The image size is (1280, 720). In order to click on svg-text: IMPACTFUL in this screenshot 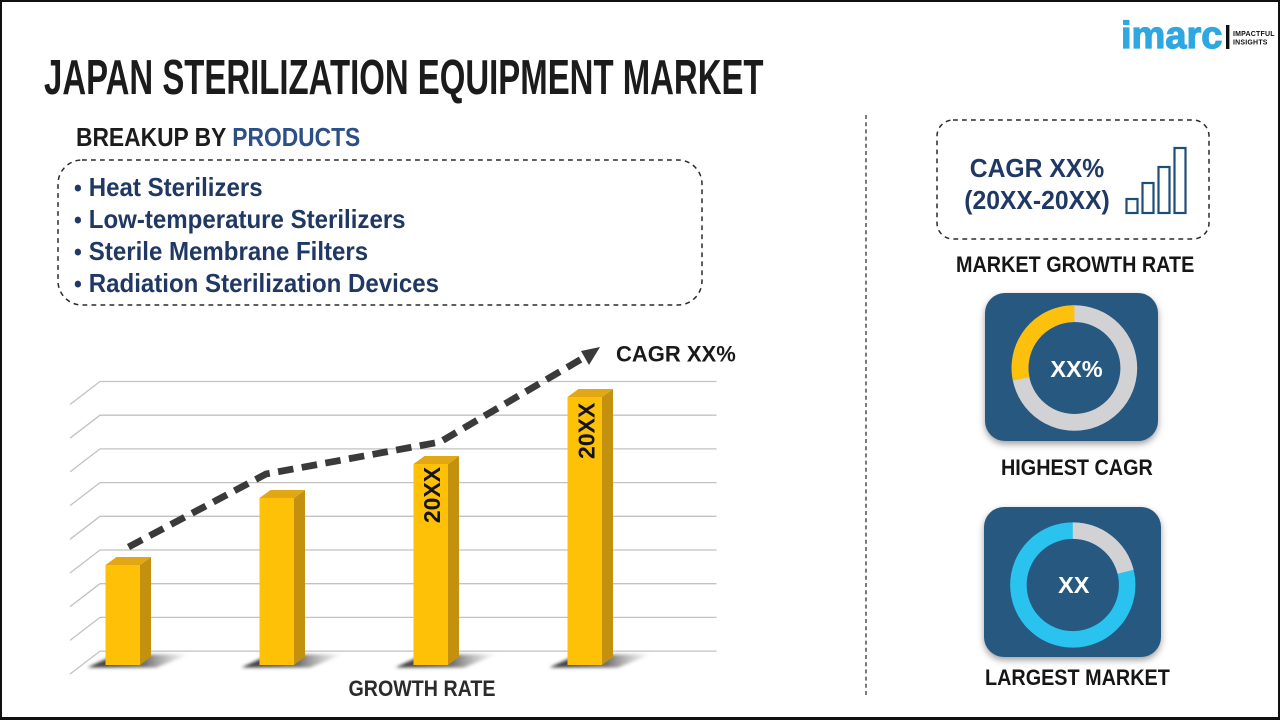, I will do `click(1254, 34)`.